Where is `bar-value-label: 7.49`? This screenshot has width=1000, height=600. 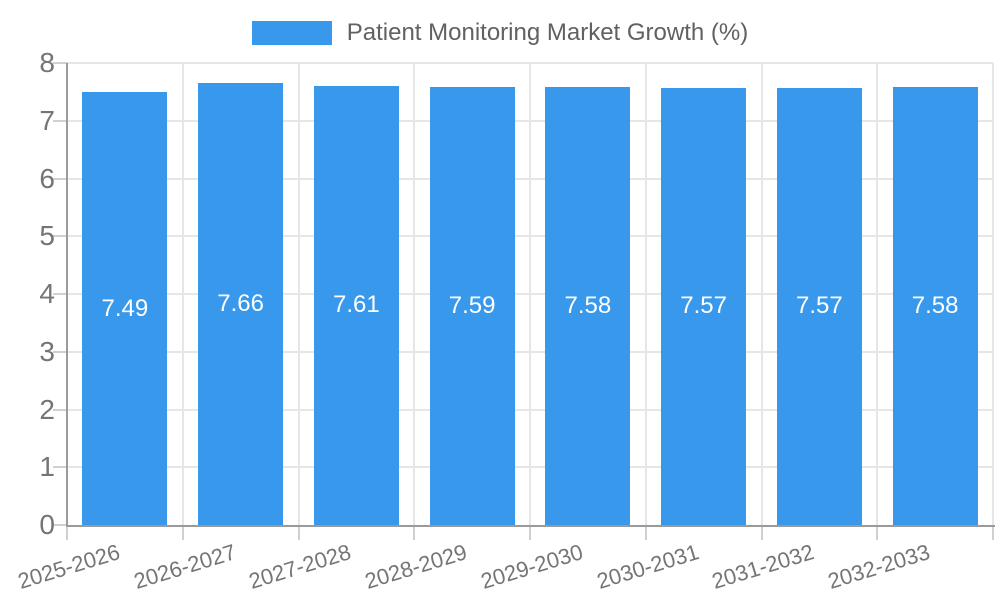 bar-value-label: 7.49 is located at coordinates (125, 308).